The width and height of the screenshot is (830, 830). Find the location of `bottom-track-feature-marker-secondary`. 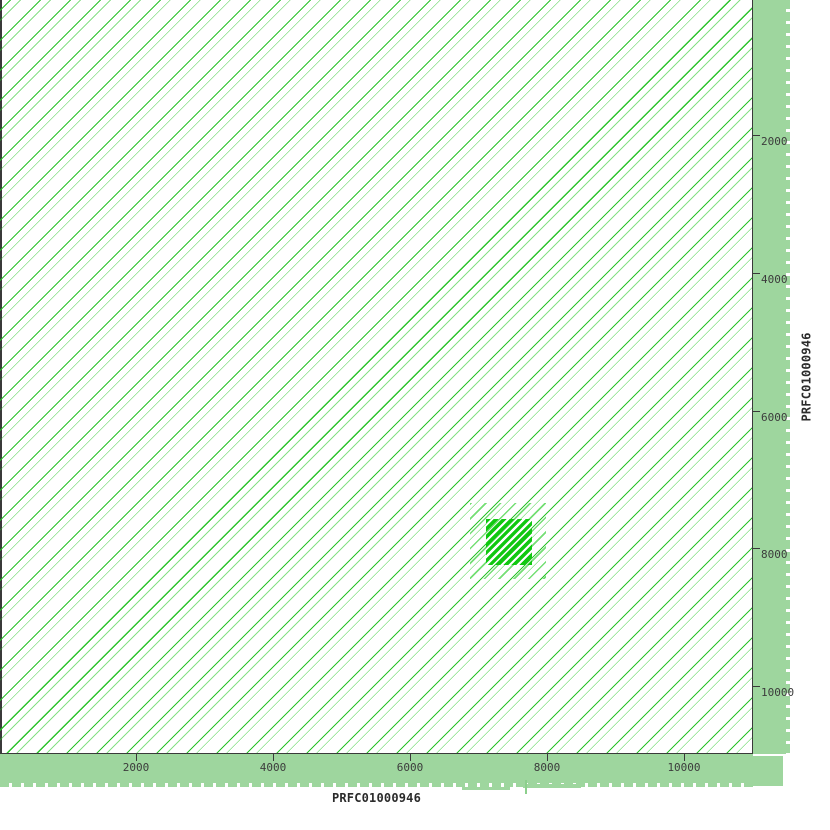

bottom-track-feature-marker-secondary is located at coordinates (552, 786).